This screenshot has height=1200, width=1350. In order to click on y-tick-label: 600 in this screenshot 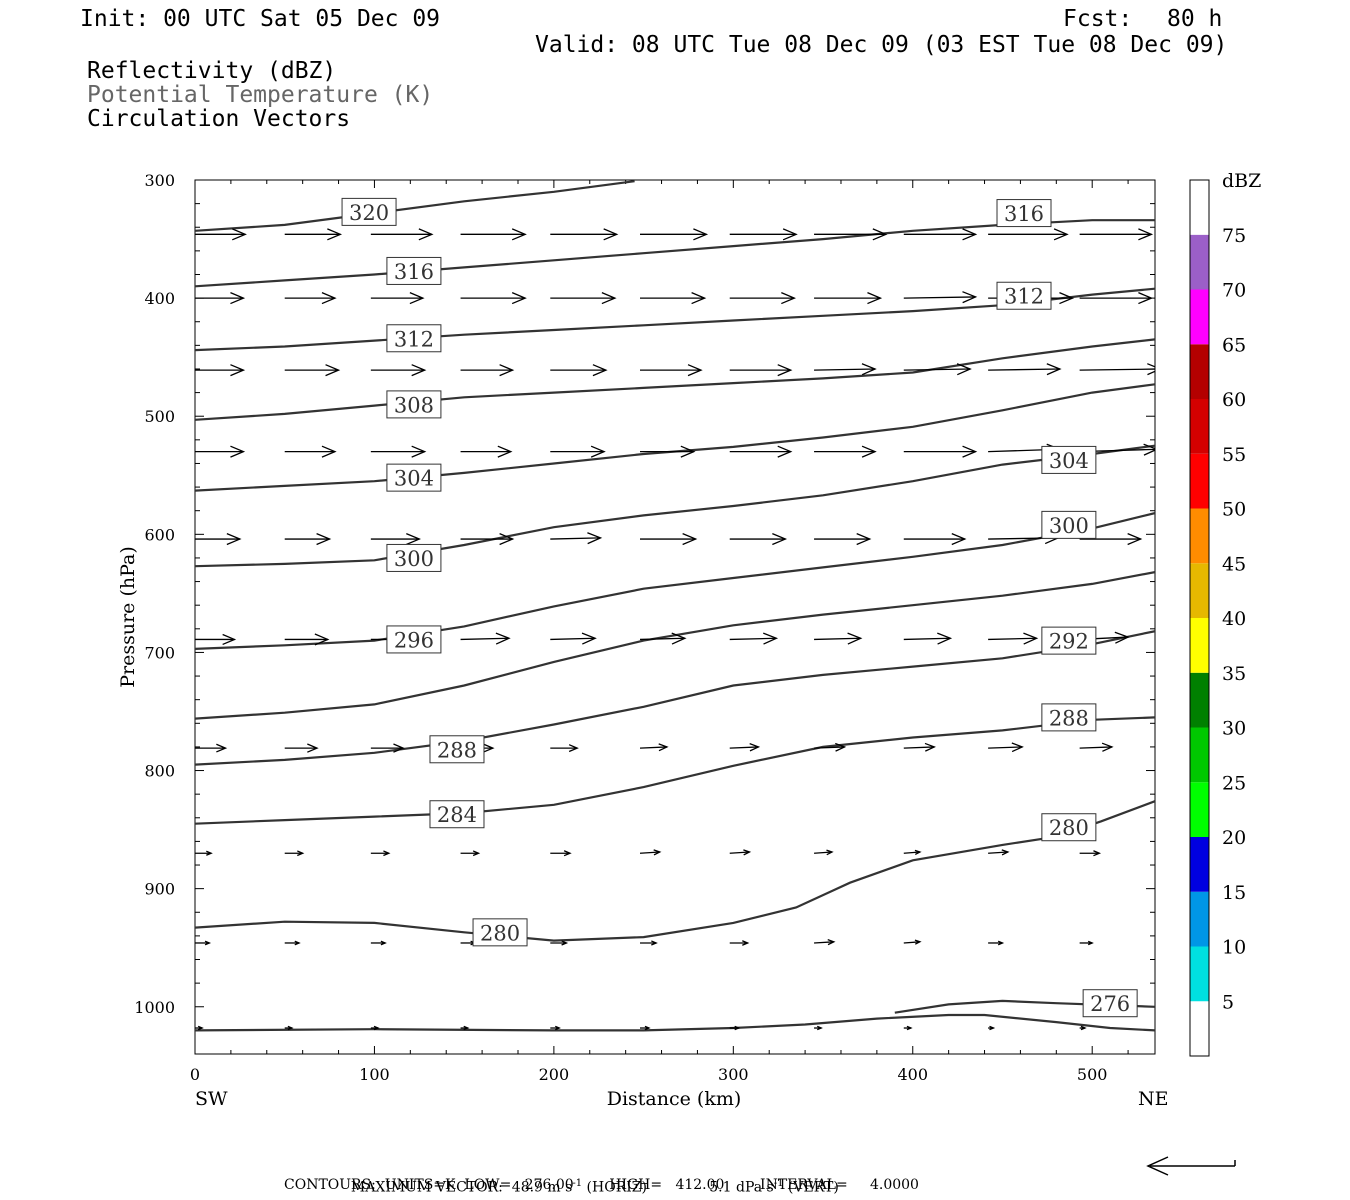, I will do `click(159, 534)`.